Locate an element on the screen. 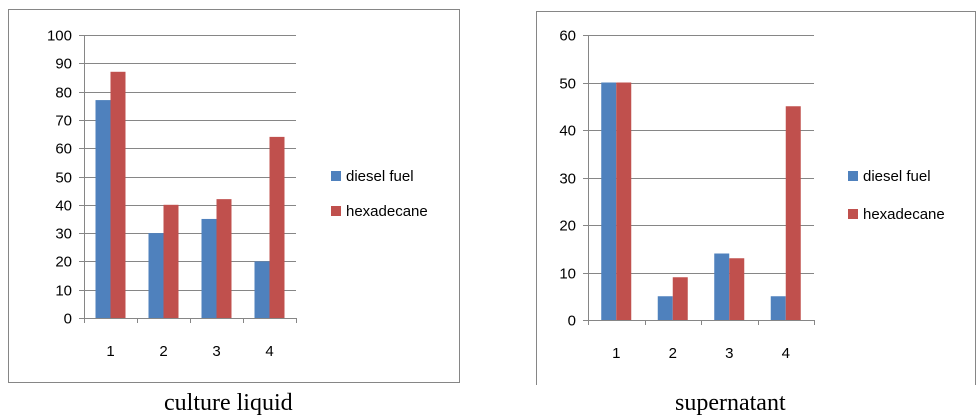 This screenshot has width=977, height=420. y-tick-label: 90 is located at coordinates (63, 64).